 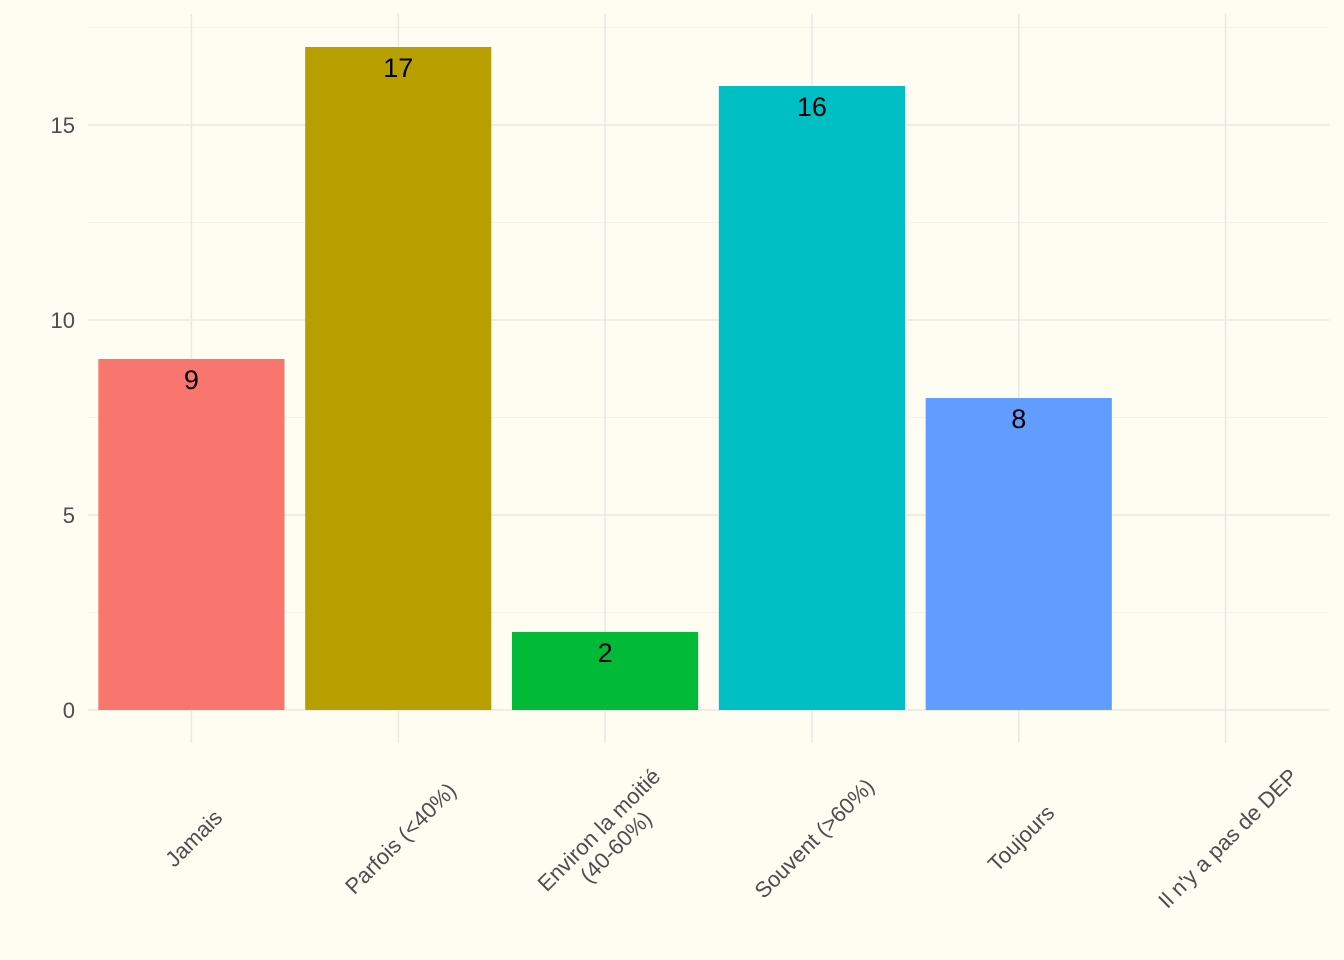 What do you see at coordinates (608, 839) in the screenshot?
I see `x-tick-label: Environ la moitié(40-60%)` at bounding box center [608, 839].